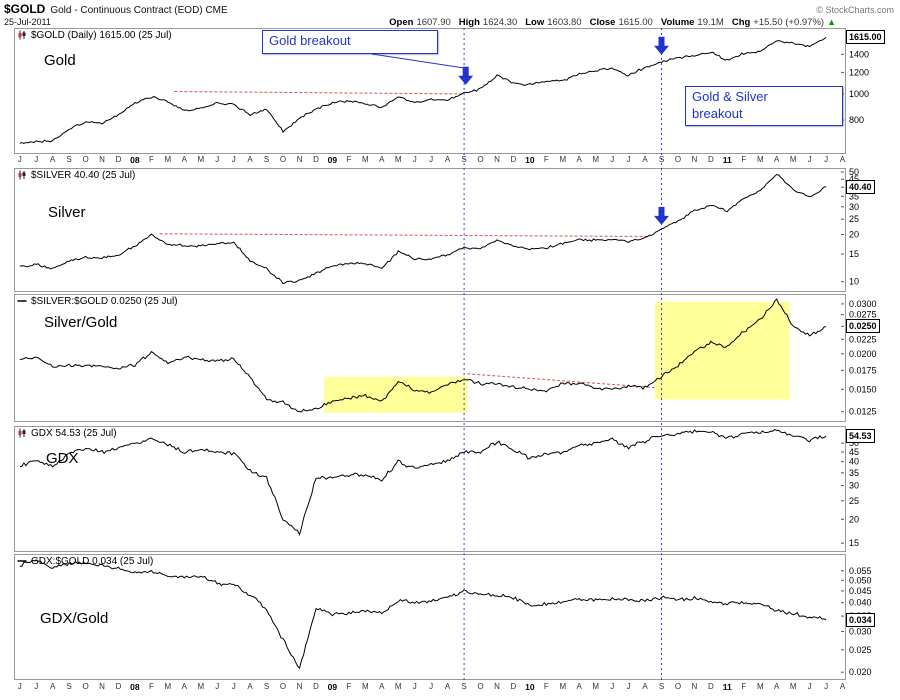 This screenshot has width=900, height=700. I want to click on y-tick-label: 0.045, so click(860, 591).